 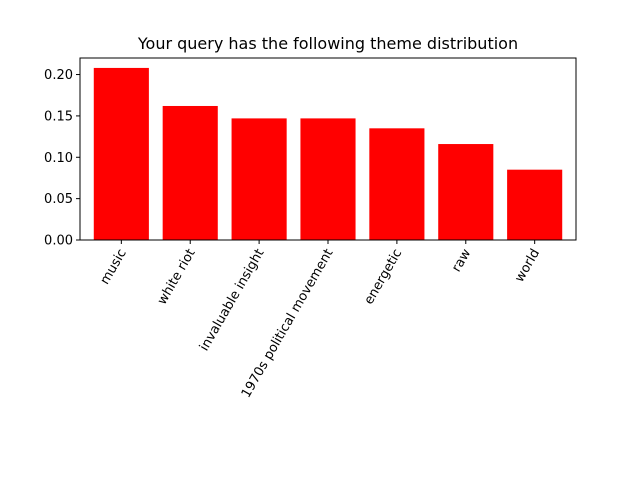 What do you see at coordinates (58, 158) in the screenshot?
I see `y-tick-label: 0.10` at bounding box center [58, 158].